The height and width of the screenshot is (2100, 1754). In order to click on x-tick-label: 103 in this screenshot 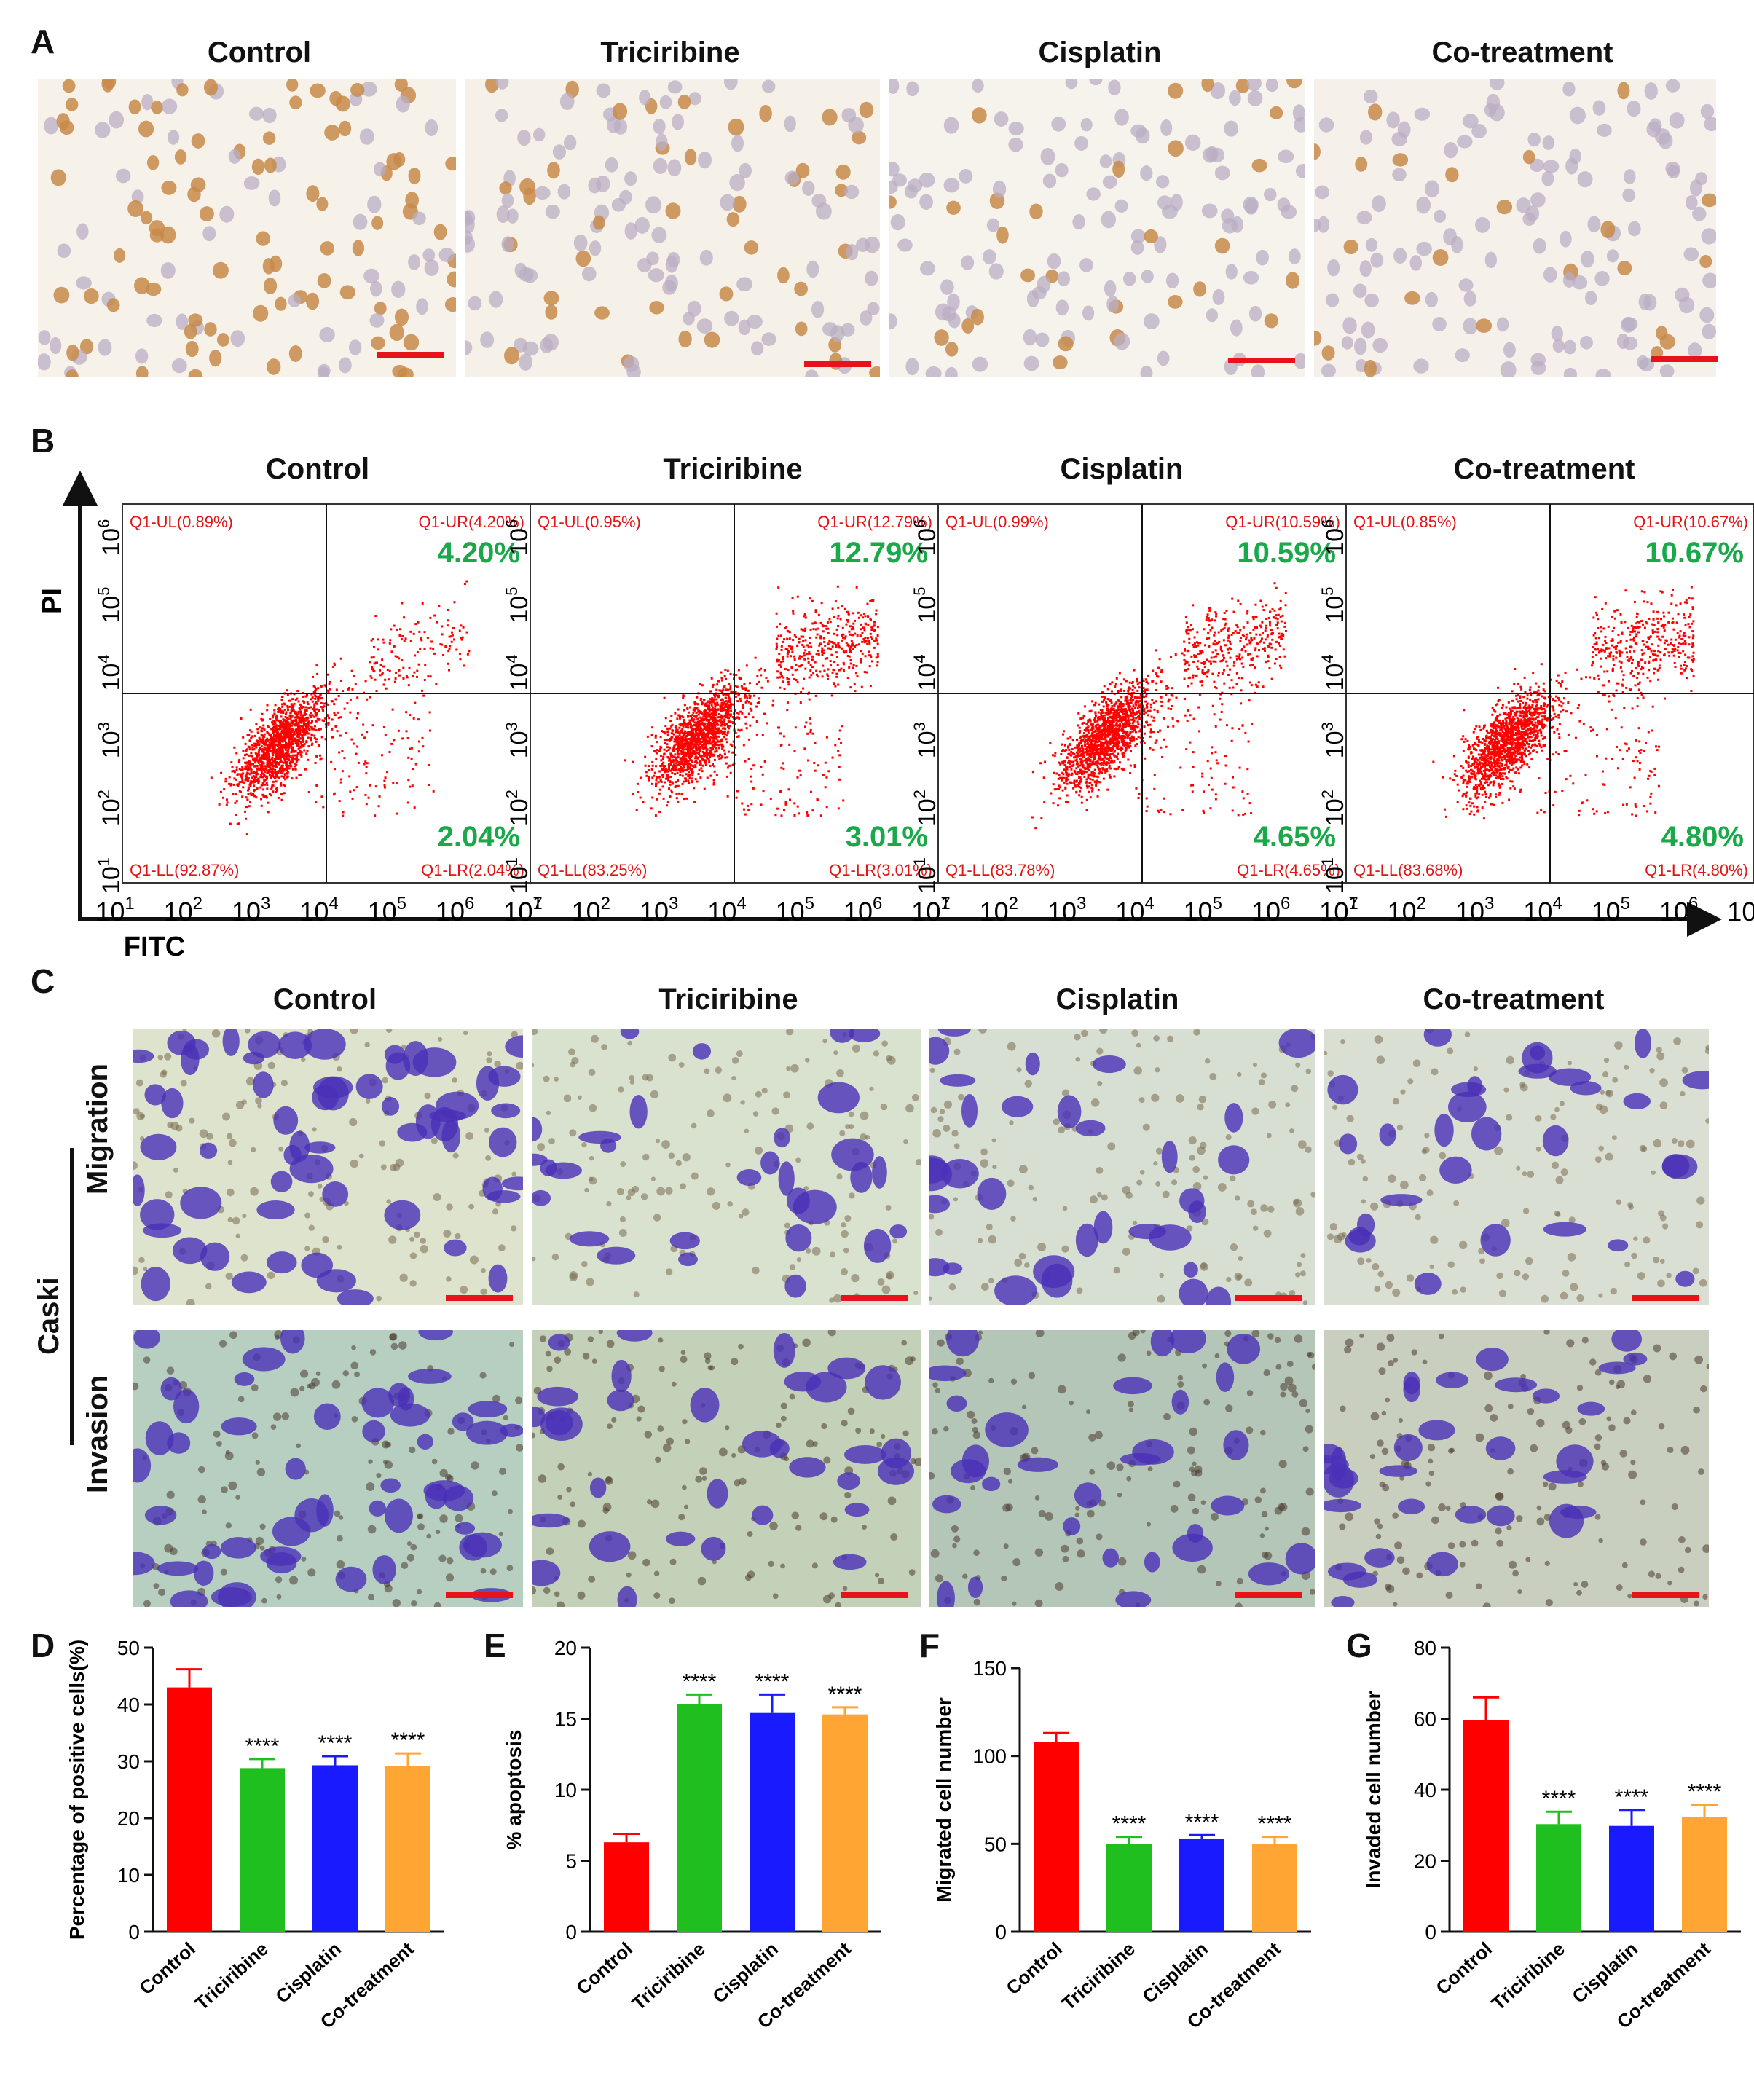, I will do `click(659, 910)`.